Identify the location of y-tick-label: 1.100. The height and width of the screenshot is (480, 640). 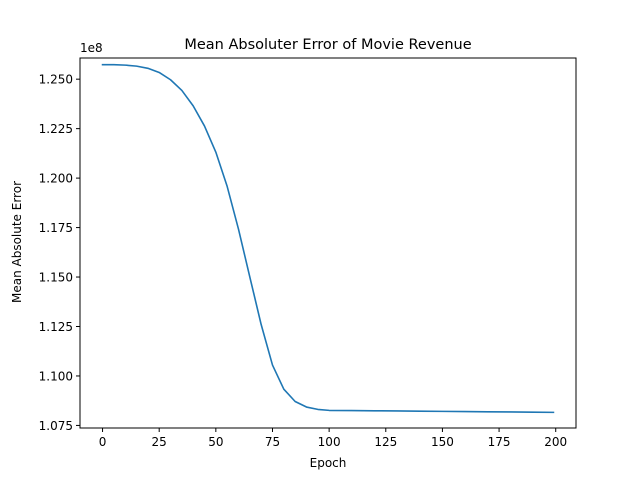
(56, 376).